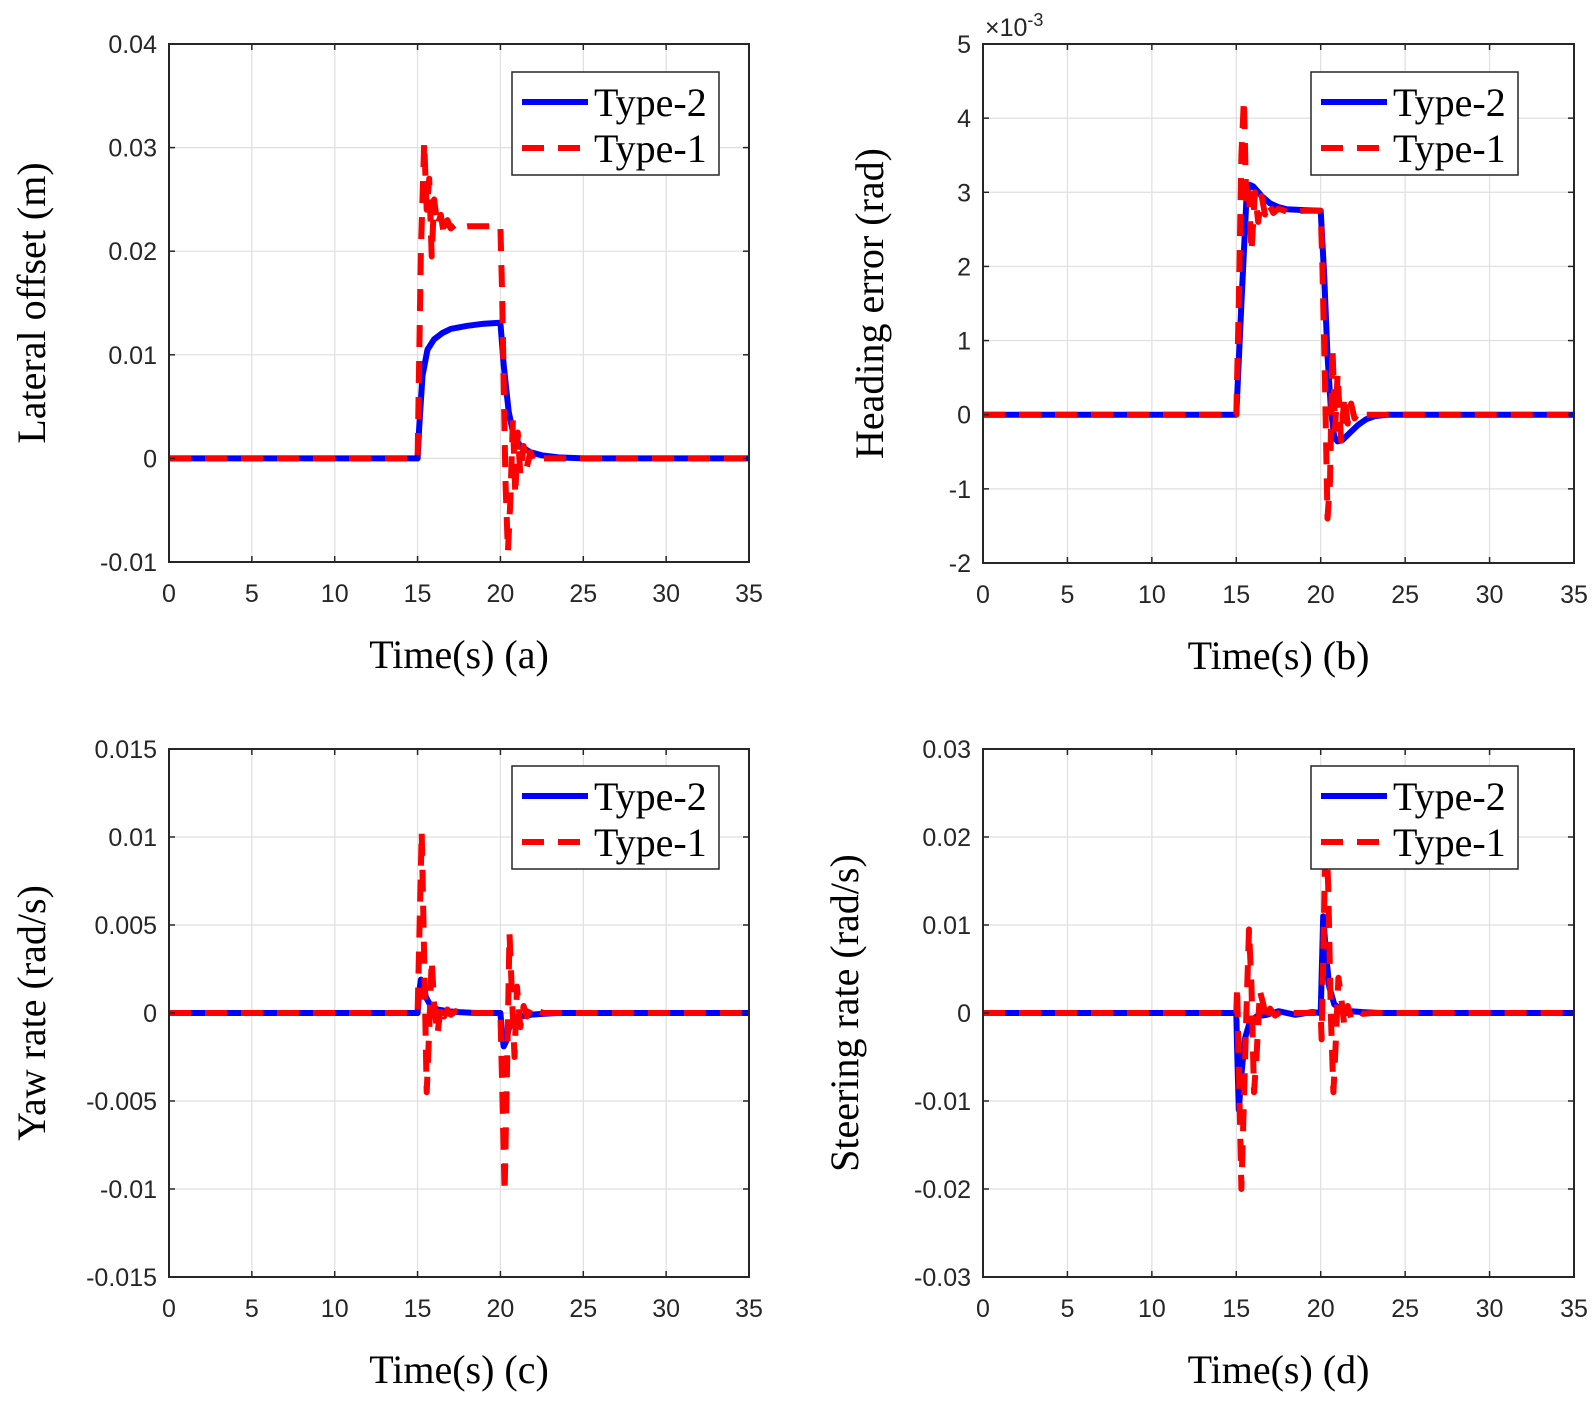 The image size is (1594, 1402). I want to click on y-tick-label: 5, so click(964, 45).